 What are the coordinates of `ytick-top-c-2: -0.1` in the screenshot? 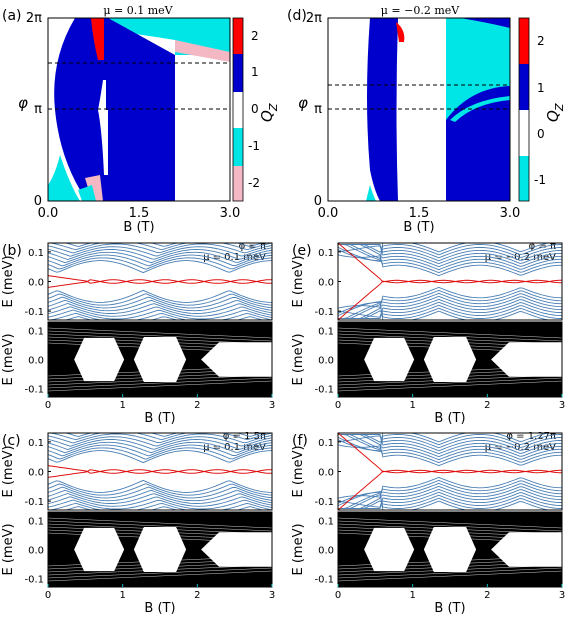 It's located at (34, 502).